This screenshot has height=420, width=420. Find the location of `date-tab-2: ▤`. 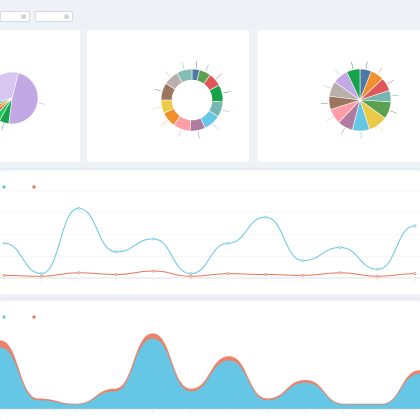

date-tab-2: ▤ is located at coordinates (54, 16).